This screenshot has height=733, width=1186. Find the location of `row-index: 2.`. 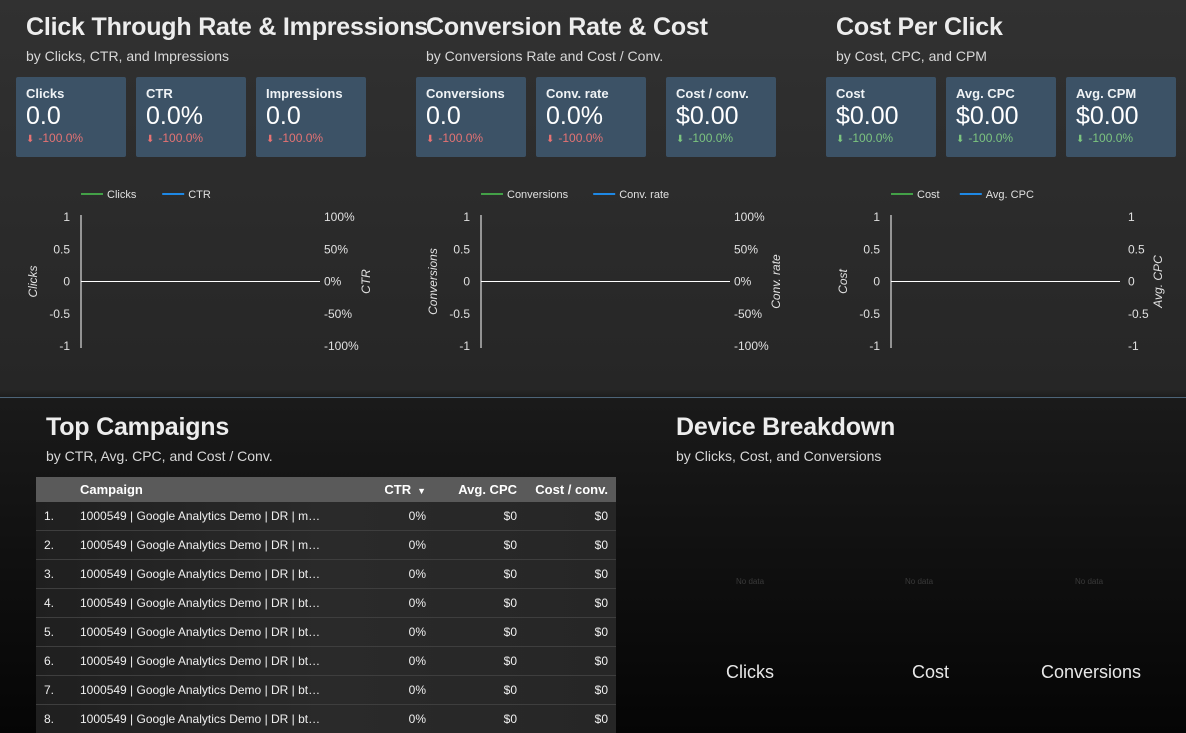

row-index: 2. is located at coordinates (49, 545).